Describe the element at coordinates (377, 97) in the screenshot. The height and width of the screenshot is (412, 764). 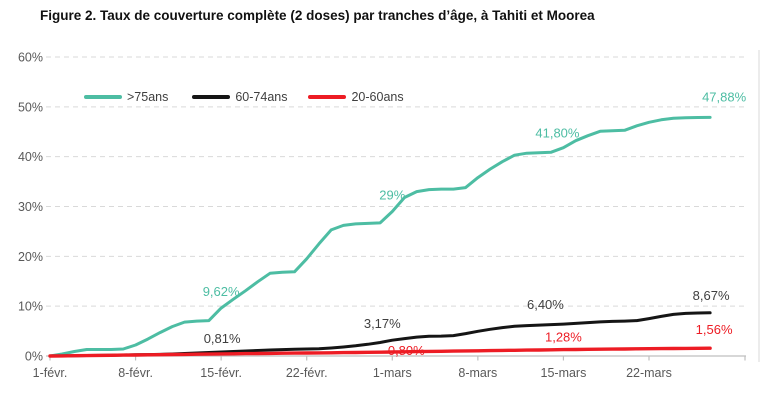
I see `legend-label-20-60ans: 20-60ans` at that location.